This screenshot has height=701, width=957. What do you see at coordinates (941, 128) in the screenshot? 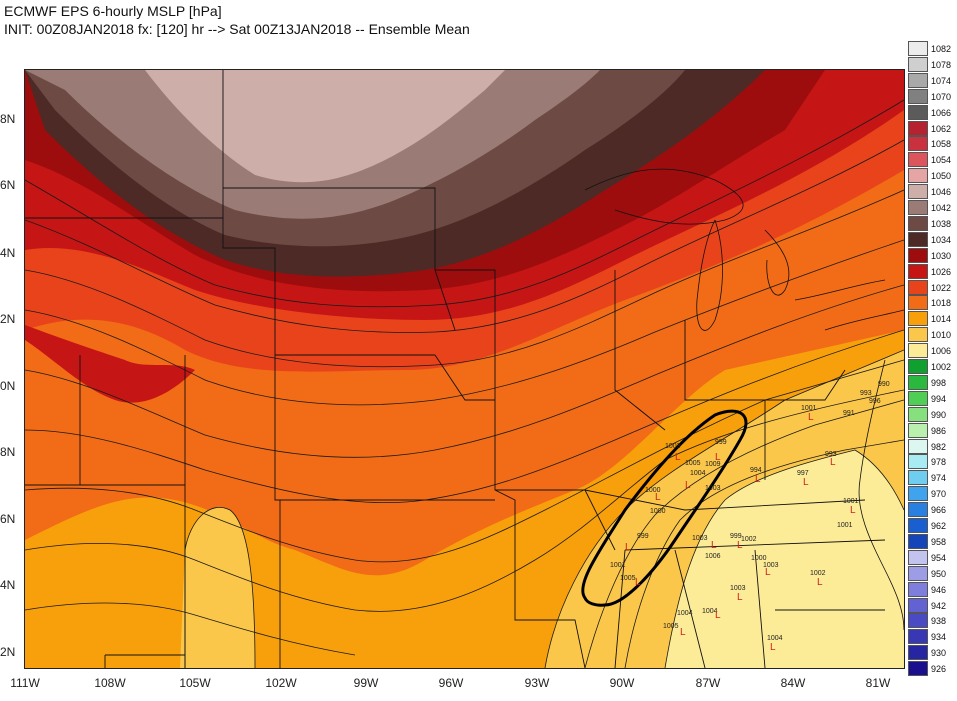
I see `legend-label: 1062` at bounding box center [941, 128].